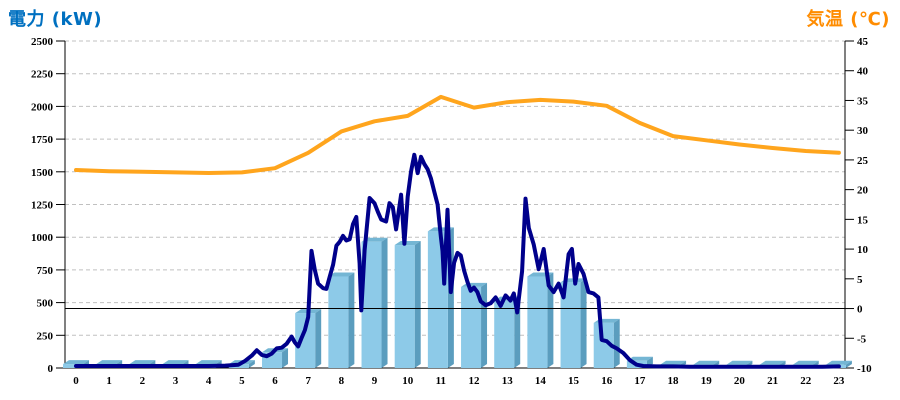 This screenshot has height=400, width=900. What do you see at coordinates (863, 161) in the screenshot?
I see `right-axis-tick-label: 25` at bounding box center [863, 161].